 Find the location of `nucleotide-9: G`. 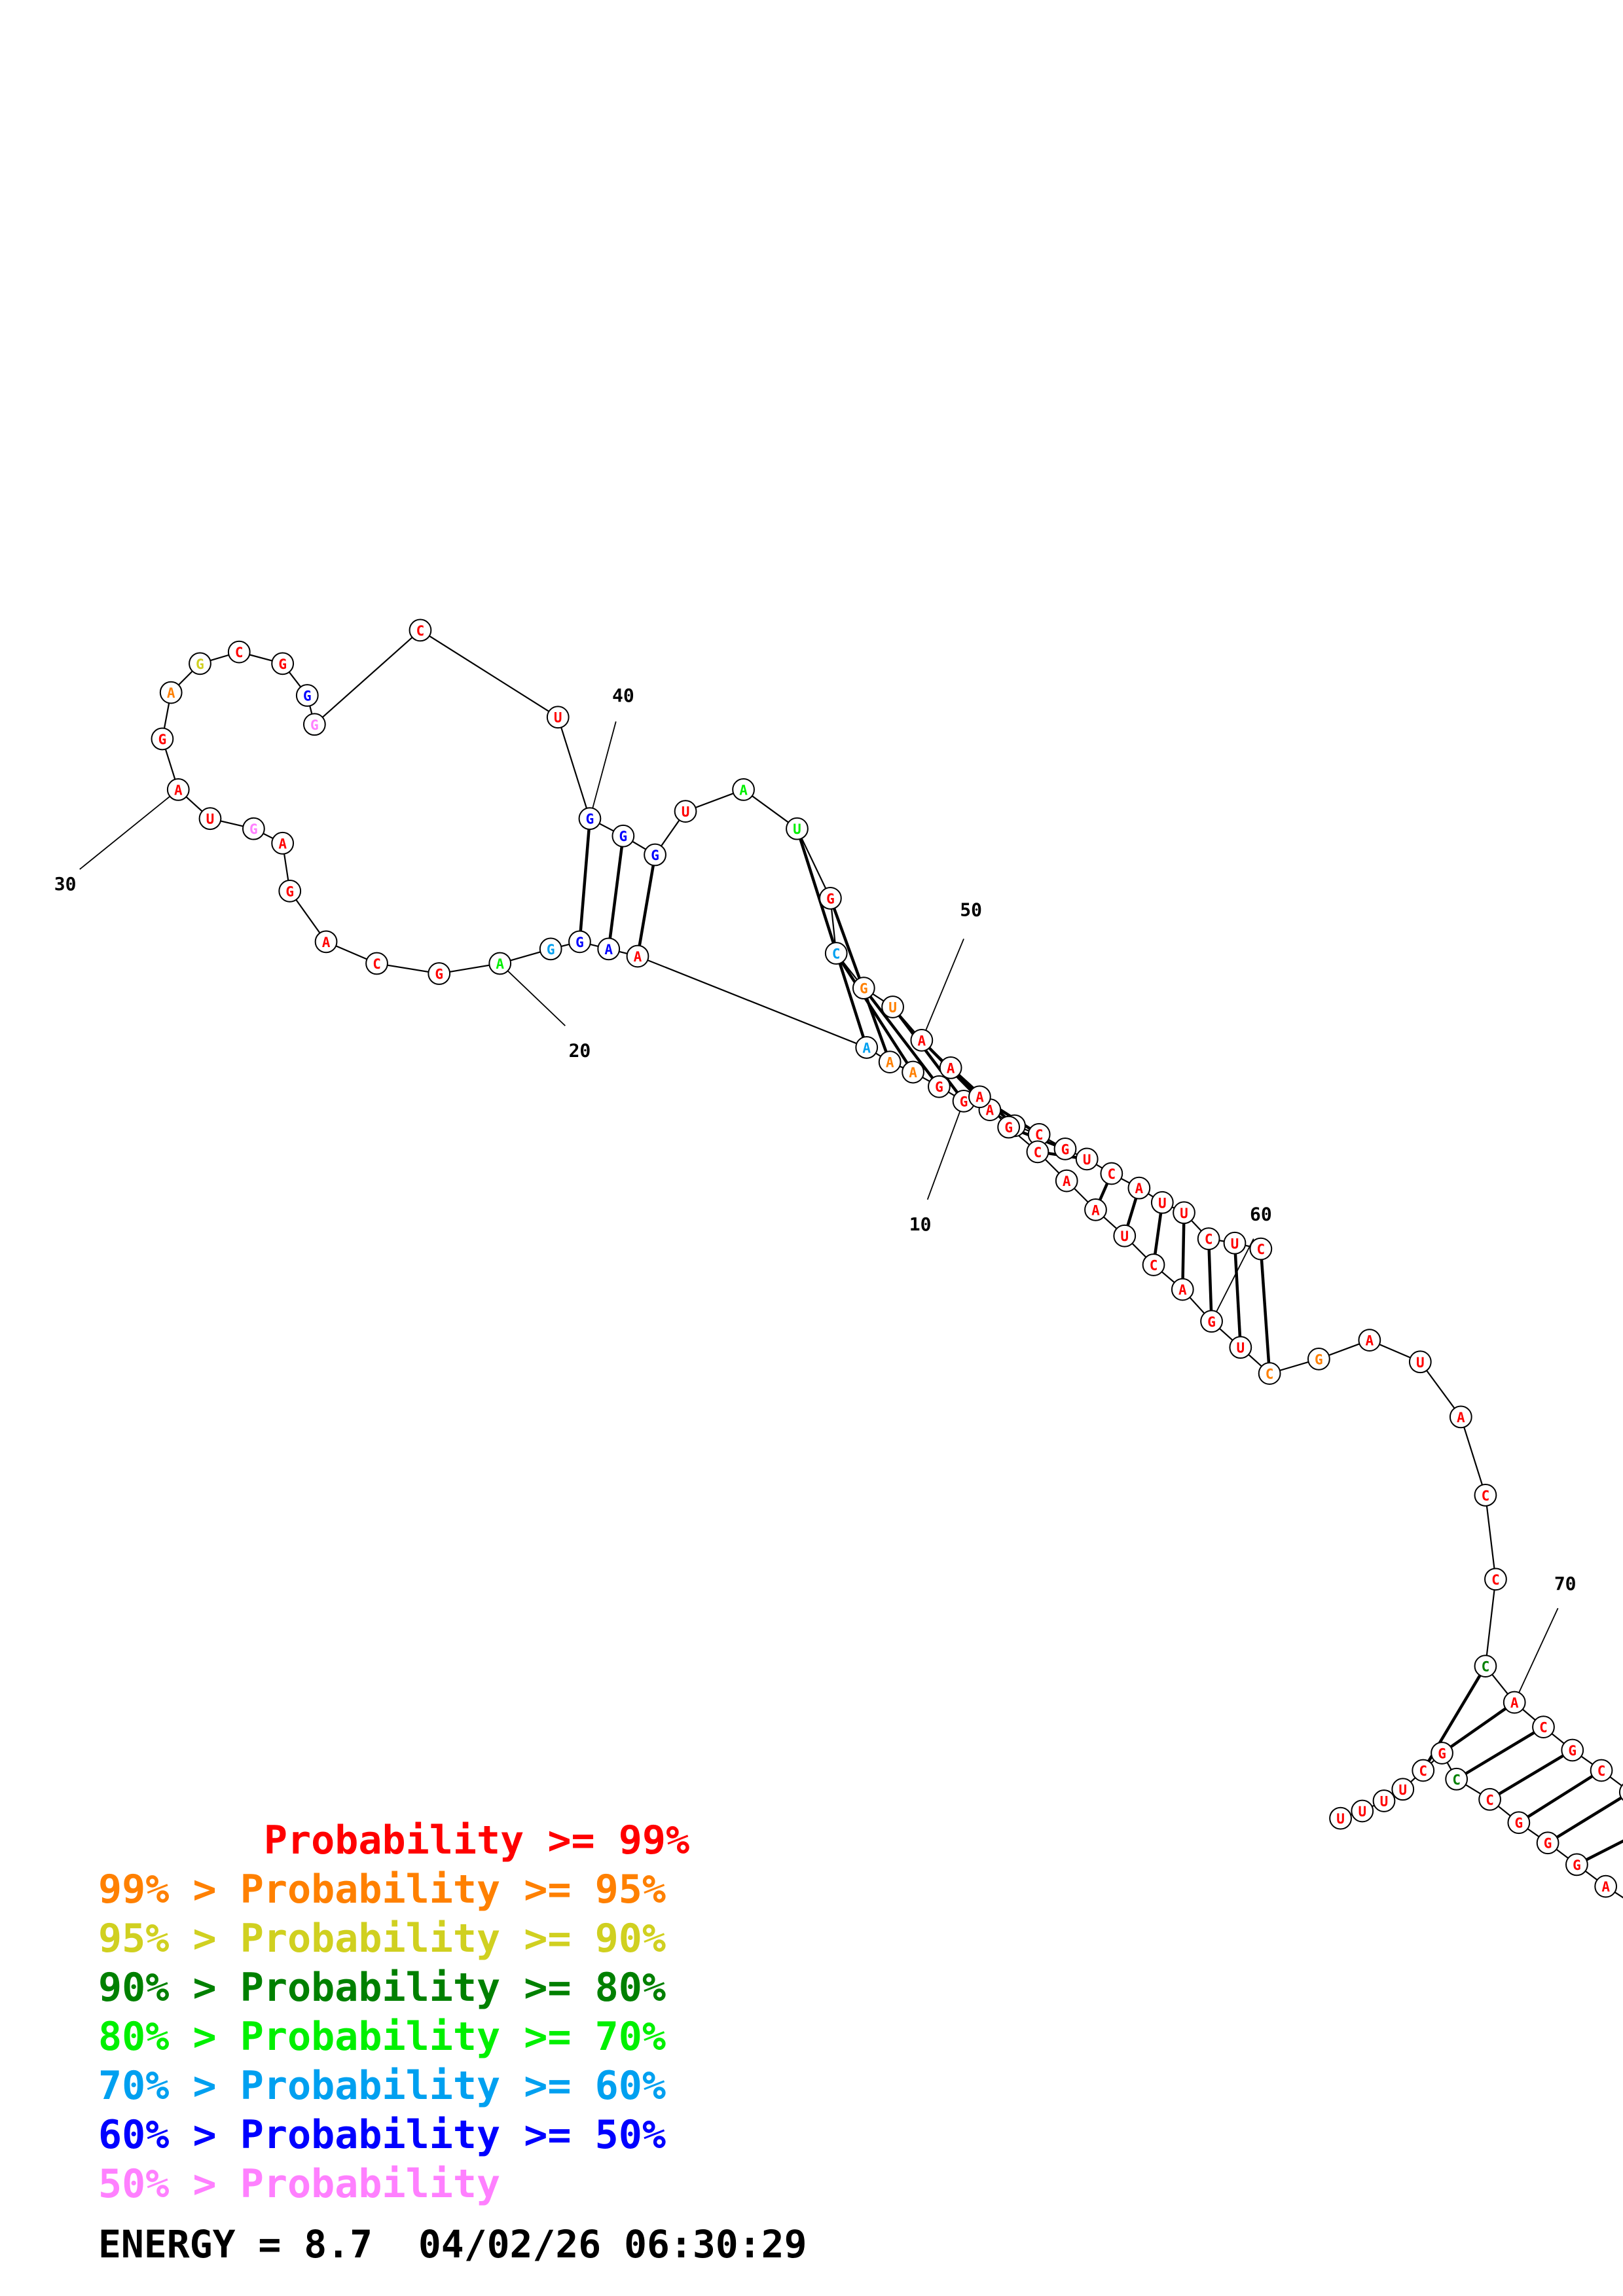

nucleotide-9: G is located at coordinates (1065, 1149).